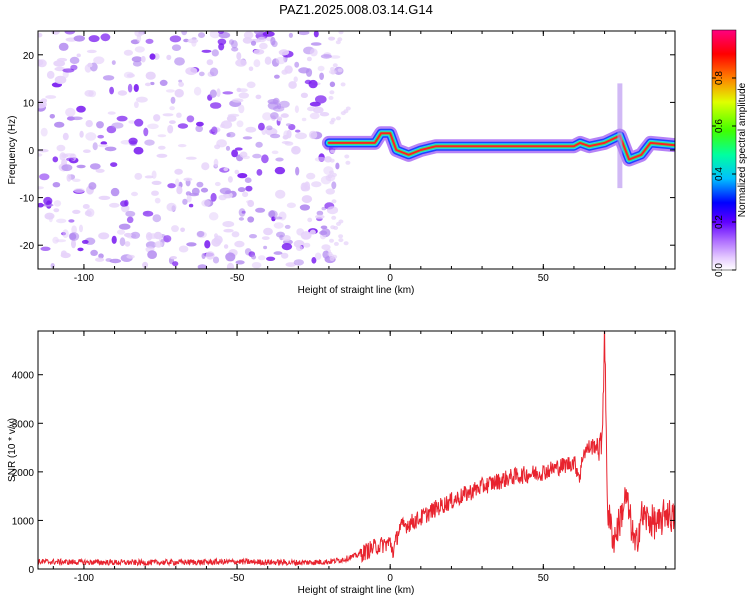 The height and width of the screenshot is (600, 750). I want to click on snr-xlabel: Height of straight line (km), so click(356, 590).